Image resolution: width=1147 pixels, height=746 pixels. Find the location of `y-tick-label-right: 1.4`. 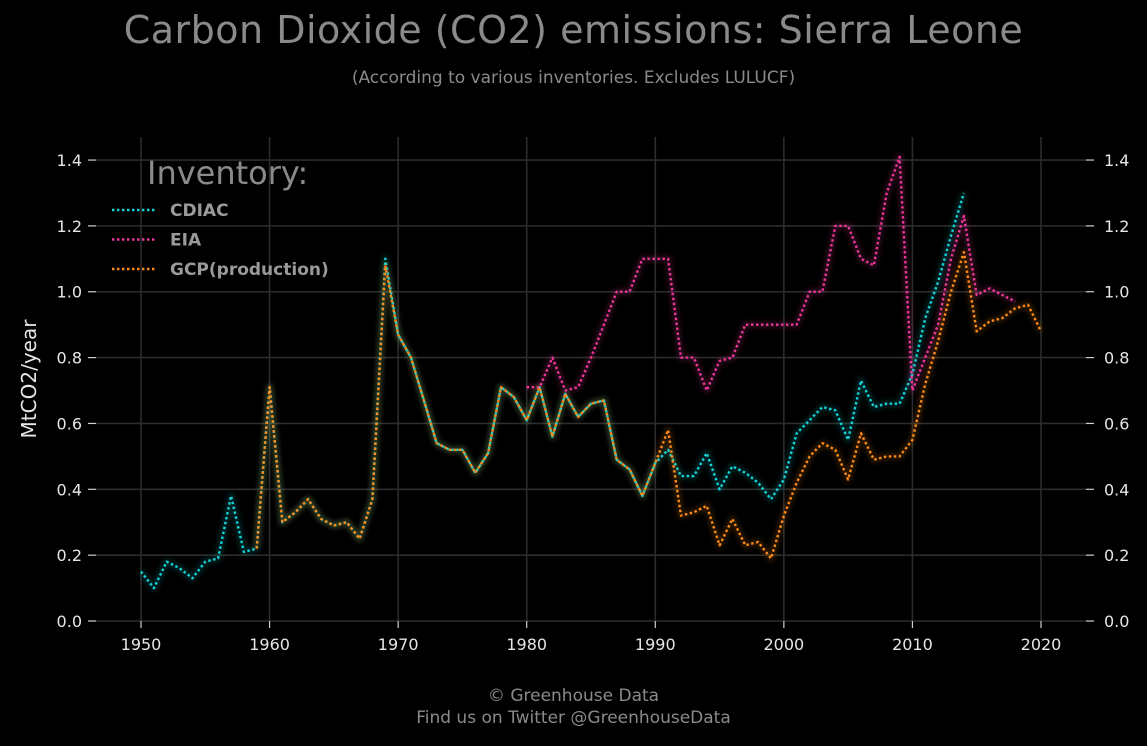

y-tick-label-right: 1.4 is located at coordinates (1116, 160).